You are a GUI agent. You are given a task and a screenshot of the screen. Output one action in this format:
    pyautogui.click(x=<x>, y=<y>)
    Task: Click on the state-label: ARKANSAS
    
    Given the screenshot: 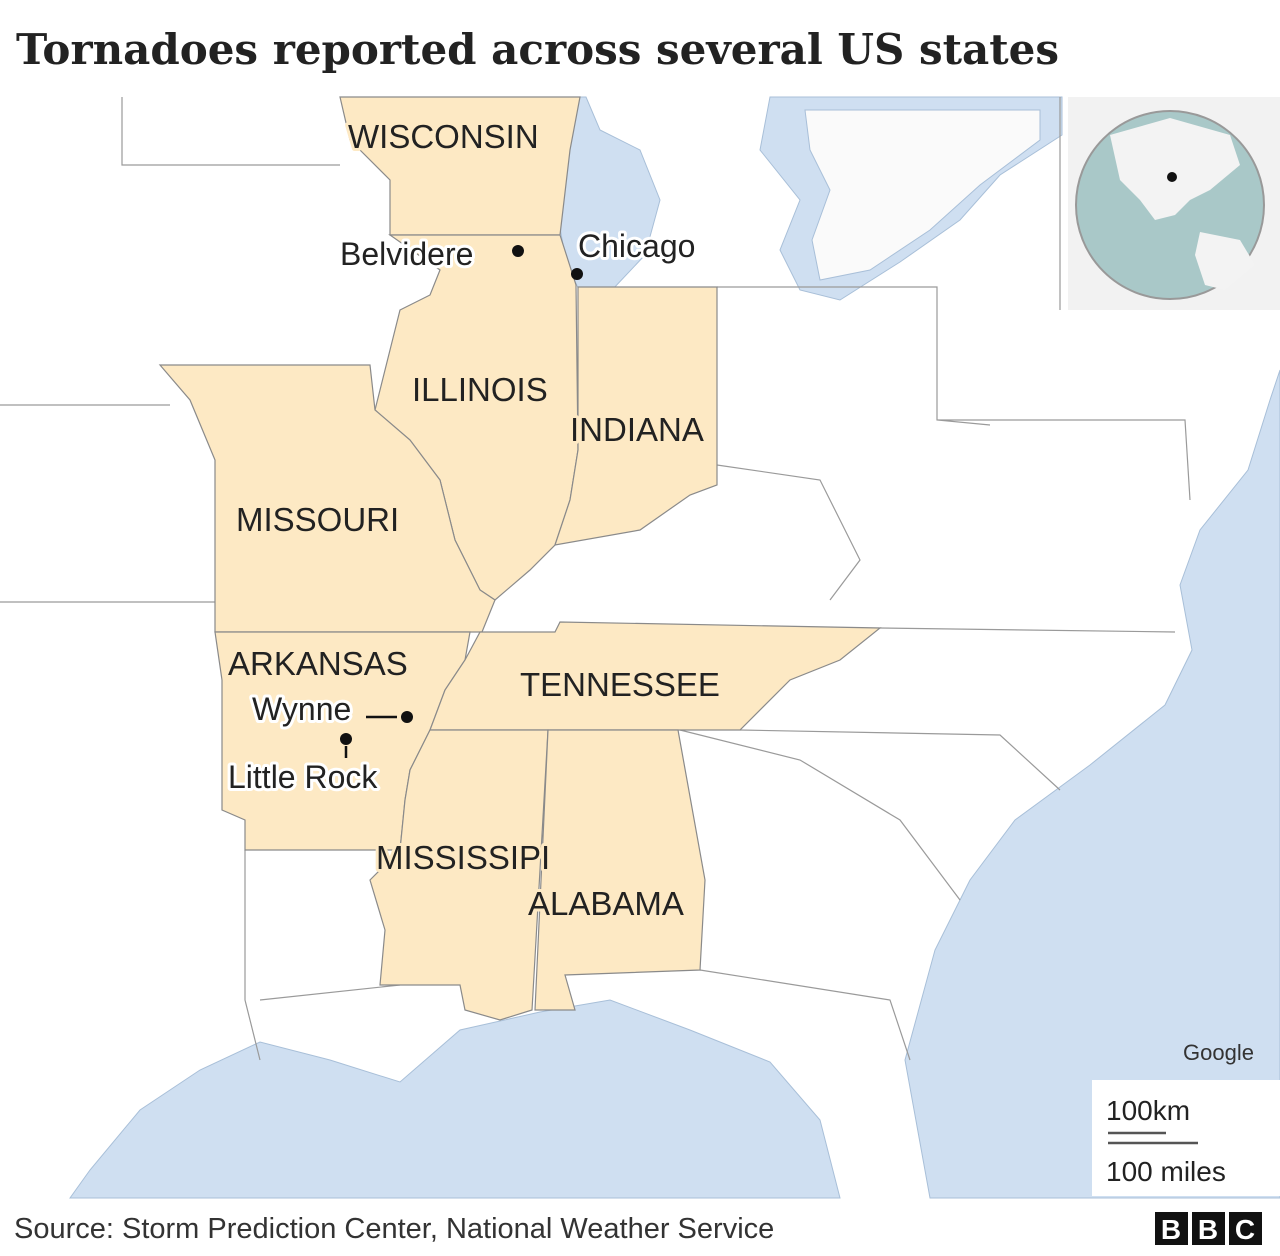 What is the action you would take?
    pyautogui.click(x=318, y=663)
    